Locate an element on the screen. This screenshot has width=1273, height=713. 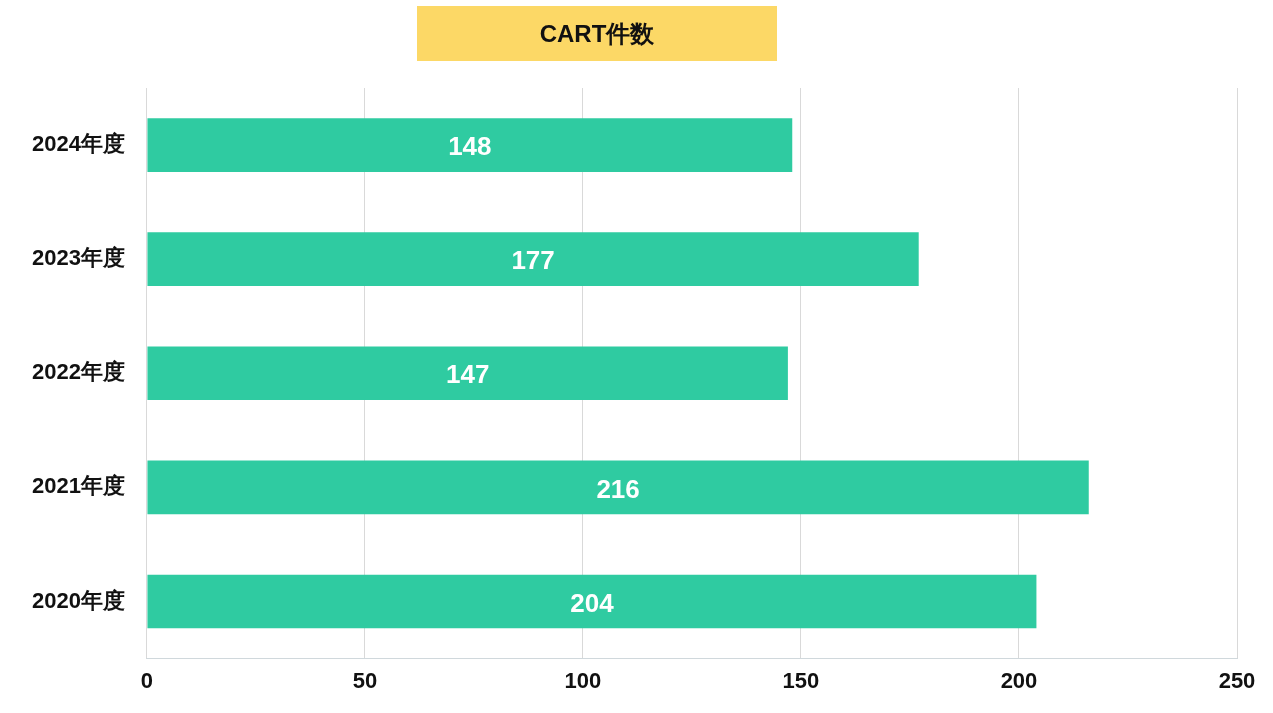
x-tick-label: 0 is located at coordinates (147, 680).